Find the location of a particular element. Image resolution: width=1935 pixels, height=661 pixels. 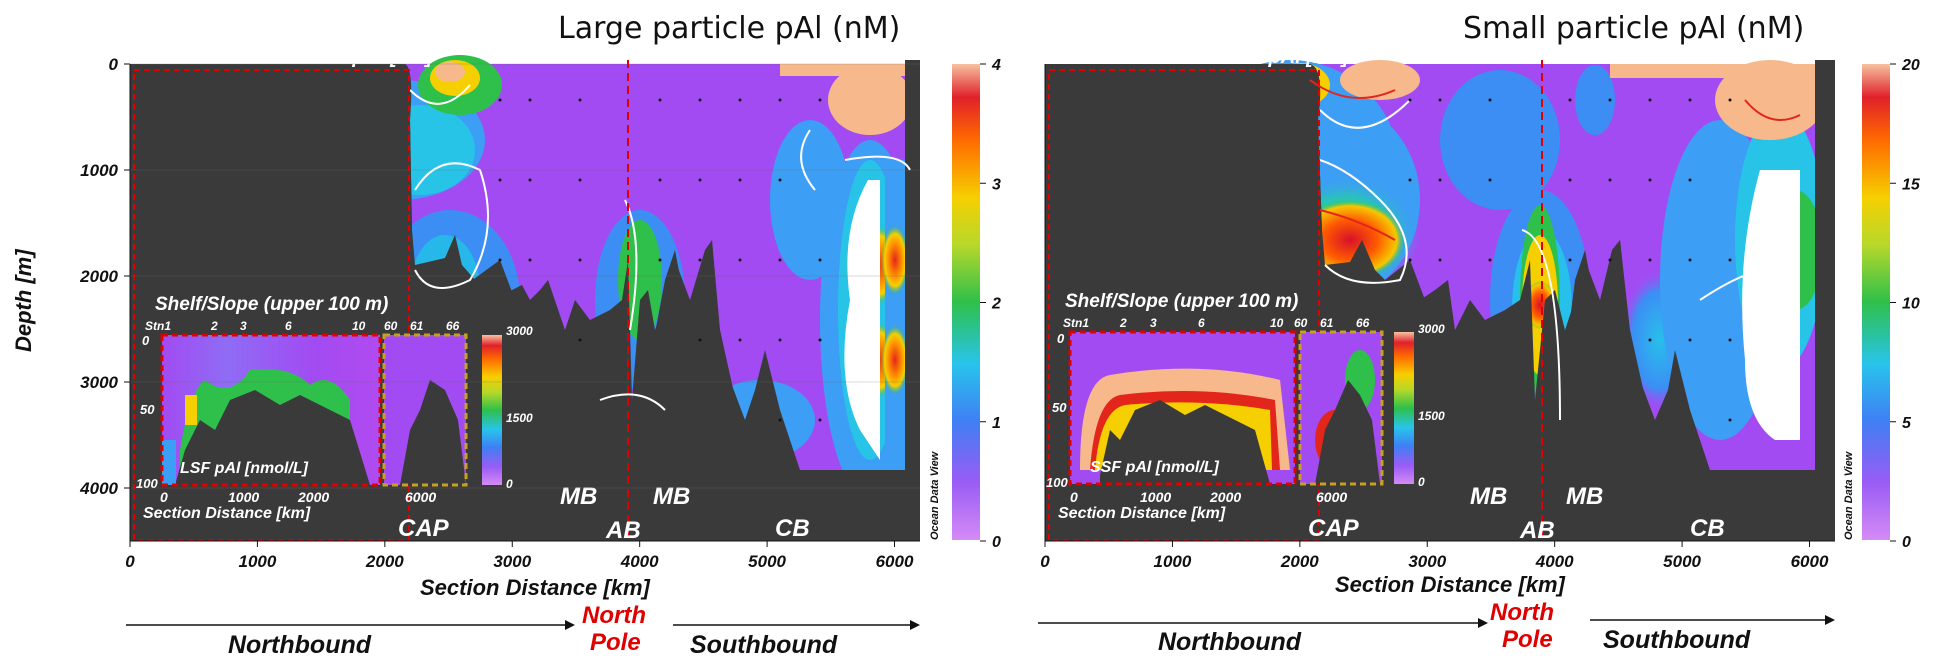

colorbar-tick-label: 3 is located at coordinates (996, 184).